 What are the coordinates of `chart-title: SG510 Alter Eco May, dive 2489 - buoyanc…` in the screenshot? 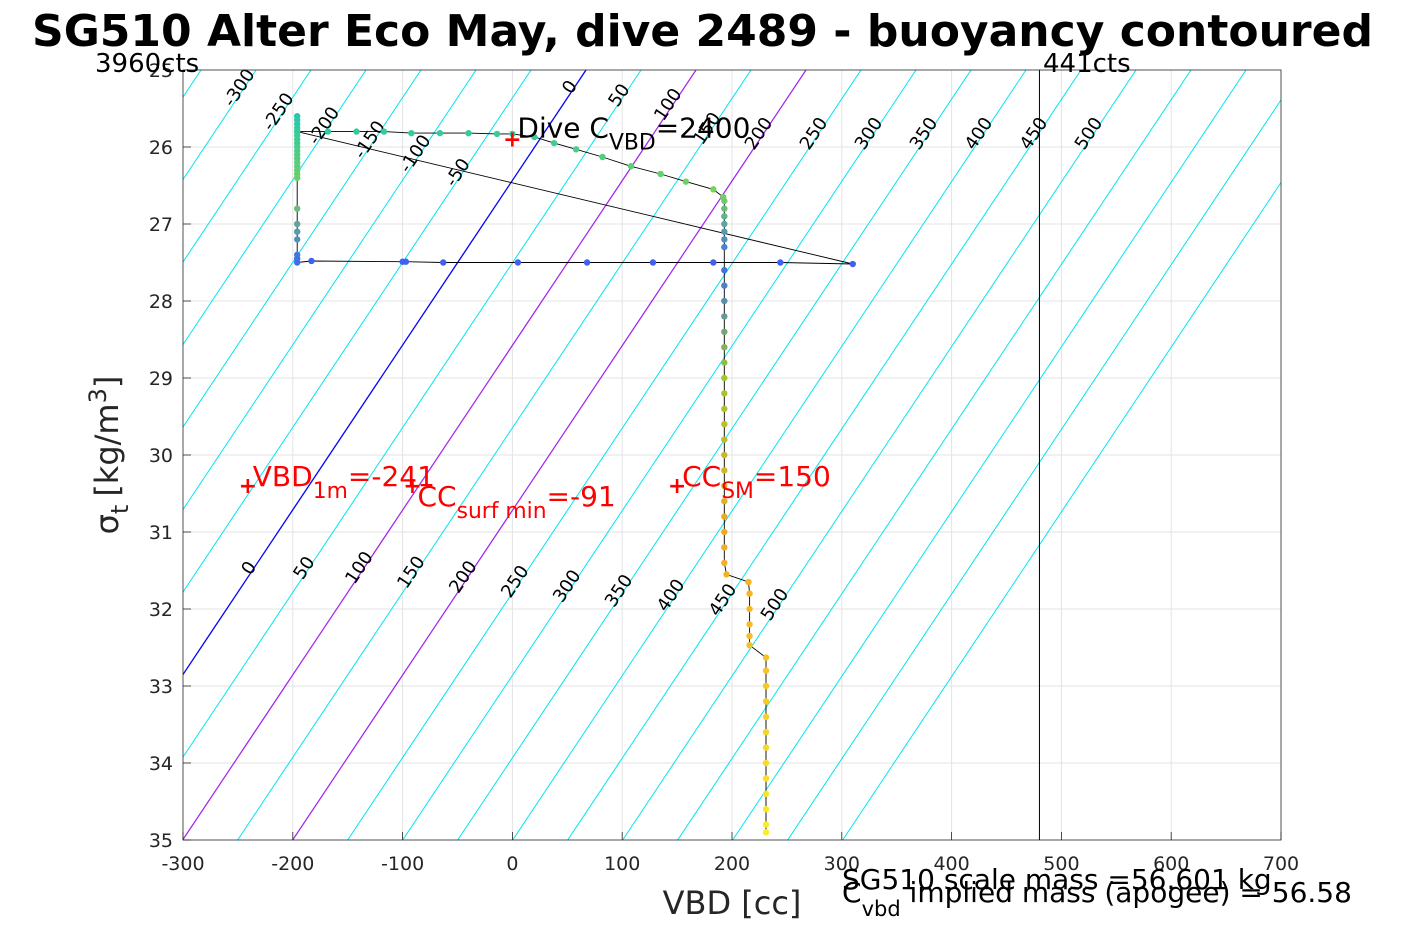 It's located at (702, 31).